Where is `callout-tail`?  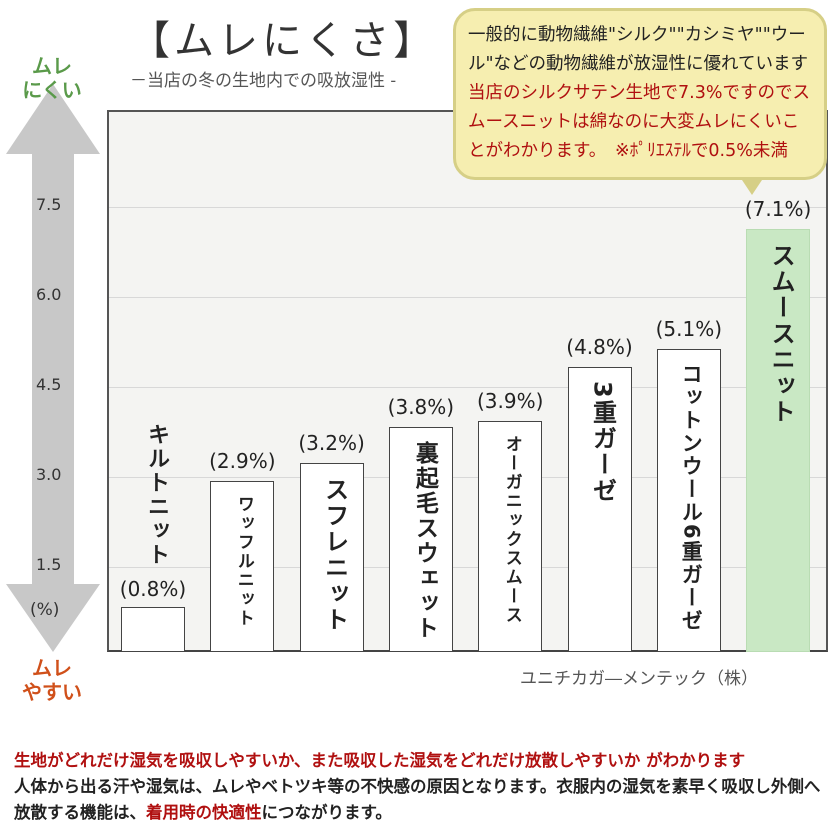 callout-tail is located at coordinates (752, 186).